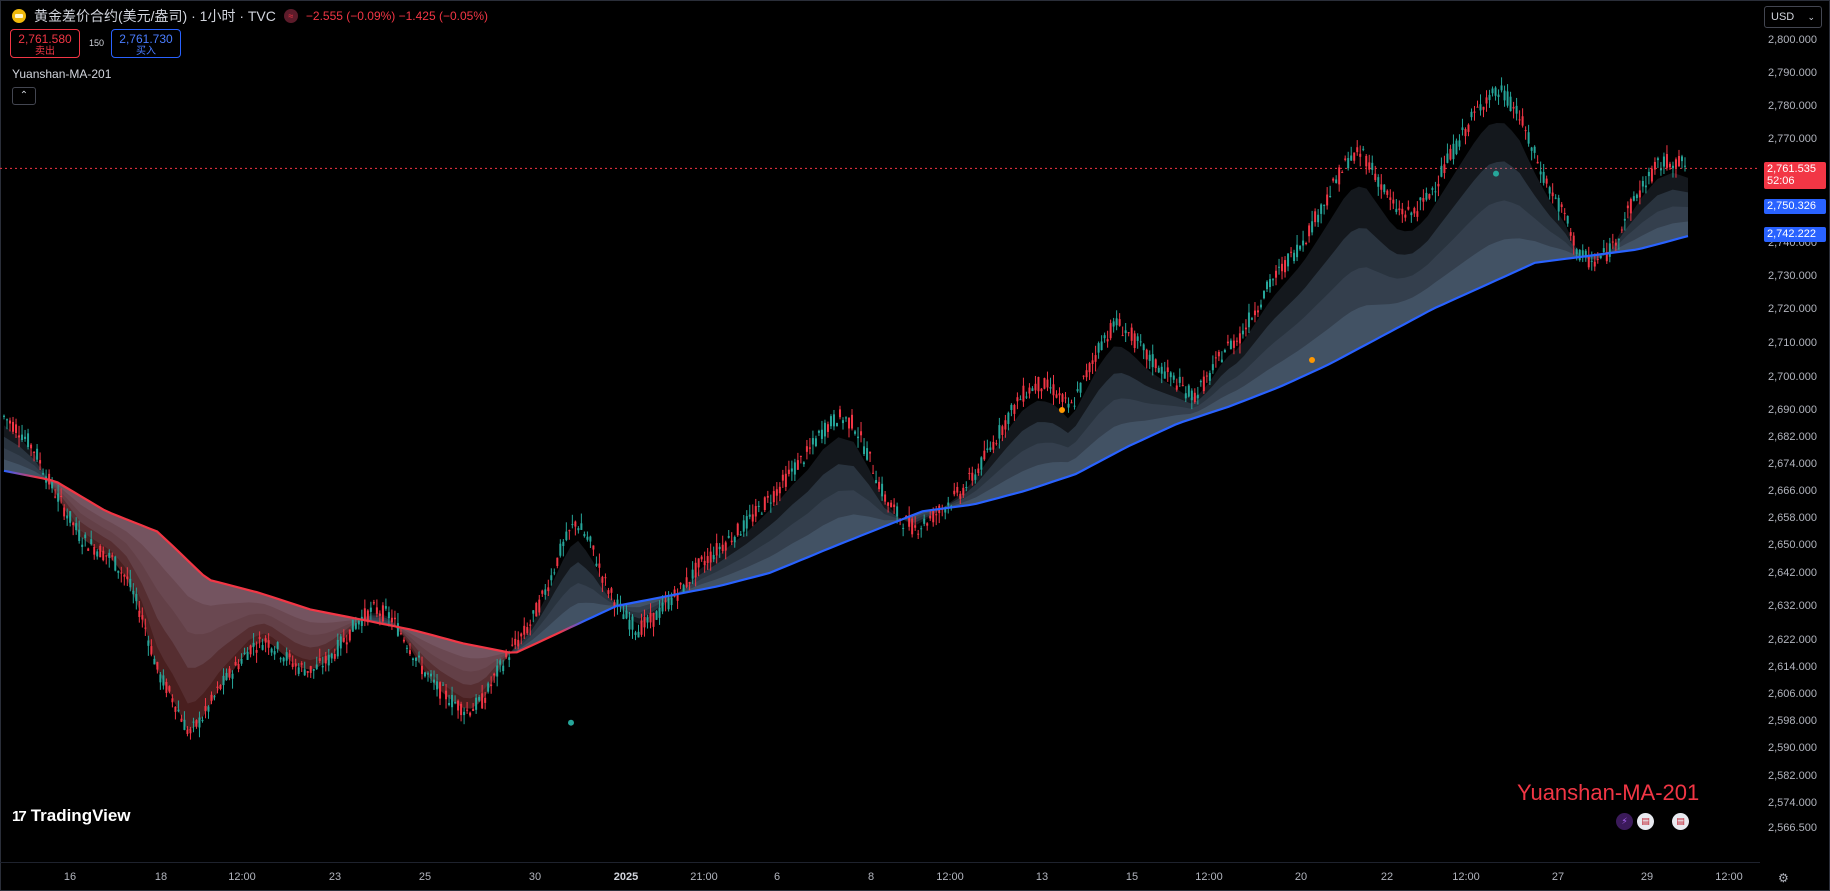 This screenshot has height=891, width=1830. What do you see at coordinates (1792, 377) in the screenshot?
I see `price-tick: 2,700.000` at bounding box center [1792, 377].